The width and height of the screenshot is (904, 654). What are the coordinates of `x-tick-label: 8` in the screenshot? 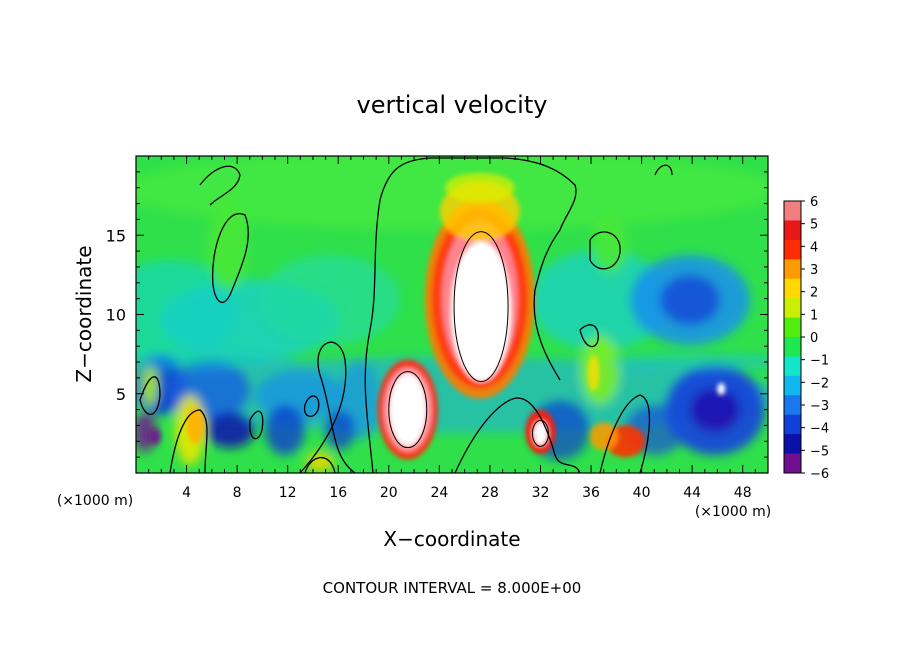 It's located at (237, 493).